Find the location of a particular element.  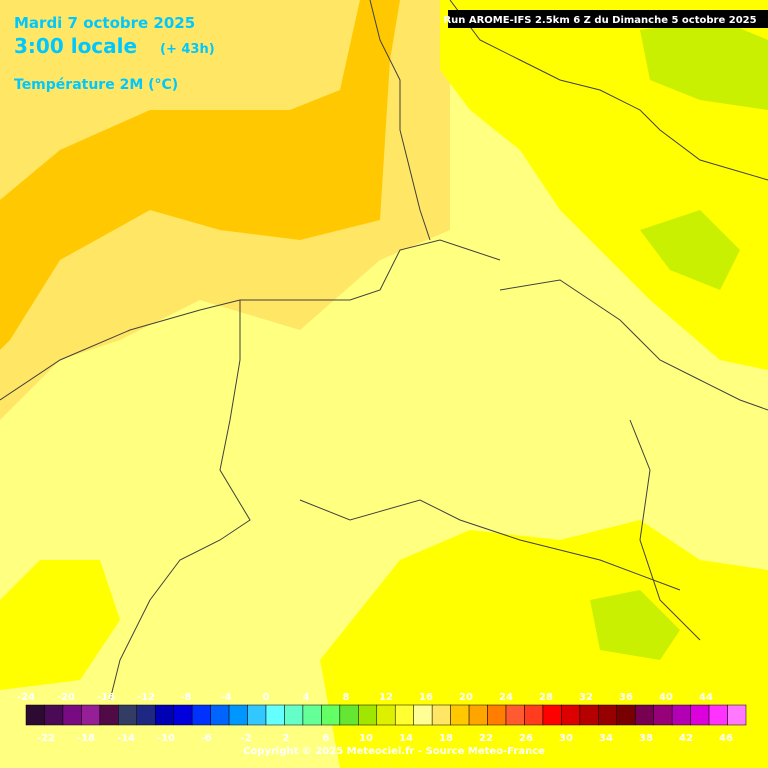

date: Mardi 7 octobre 2025 is located at coordinates (104, 23).